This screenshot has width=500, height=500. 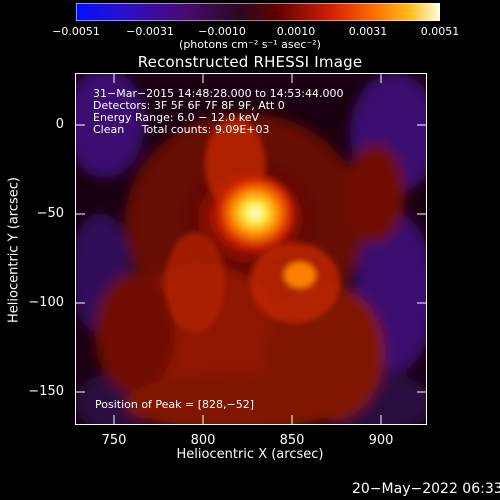 I want to click on clean-total-counts: Clean Total counts: 9.09E+03, so click(x=181, y=129).